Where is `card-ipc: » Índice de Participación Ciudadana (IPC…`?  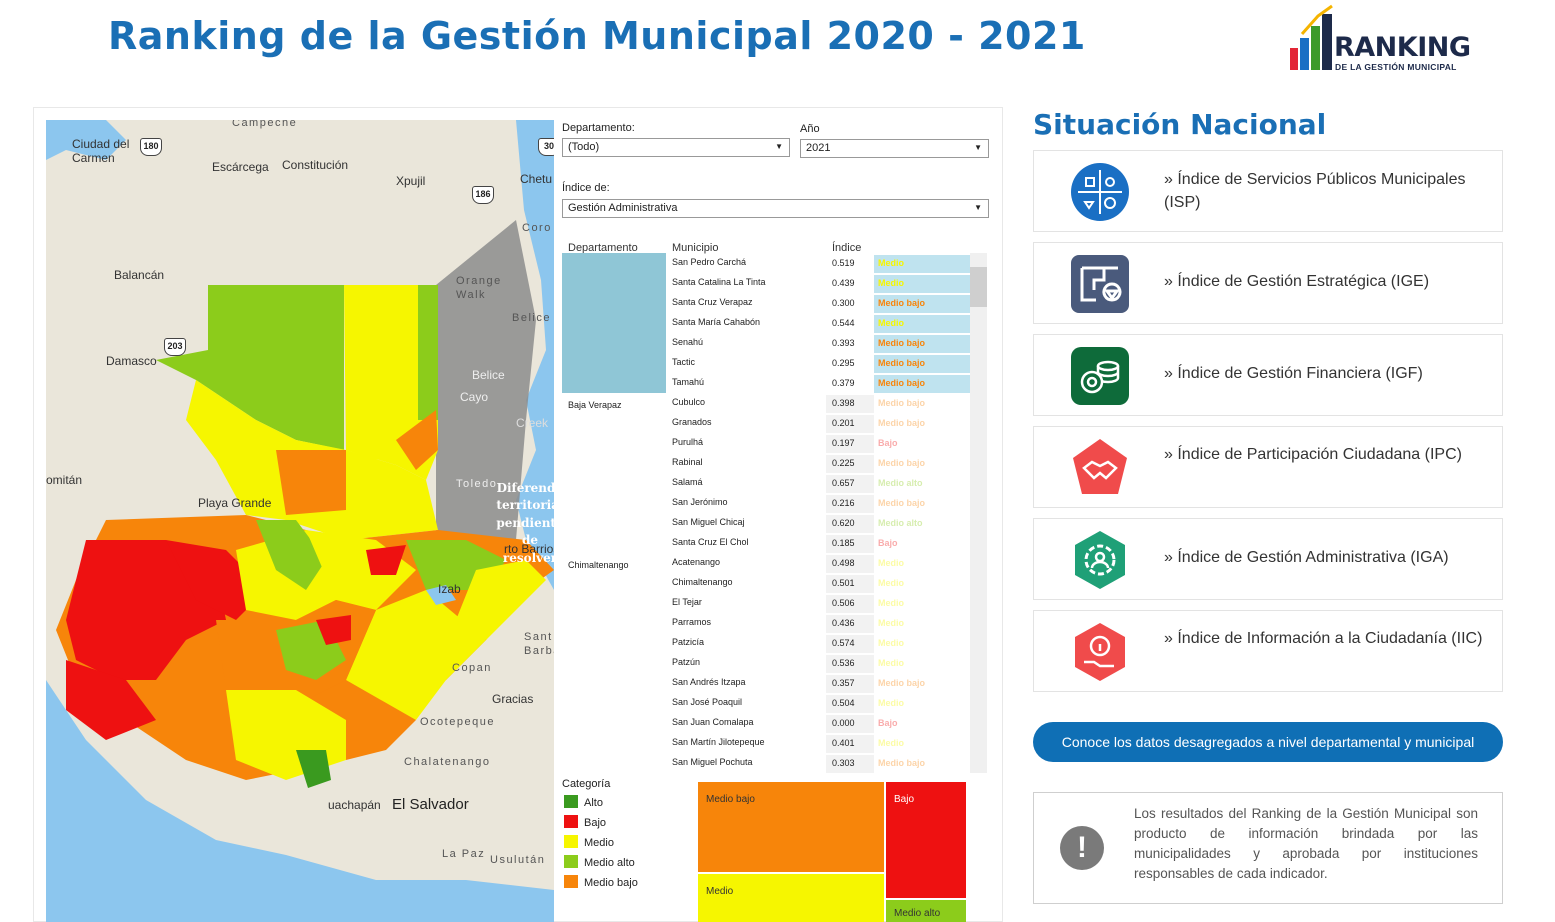
card-ipc: » Índice de Participación Ciudadana (IPC… is located at coordinates (1268, 467).